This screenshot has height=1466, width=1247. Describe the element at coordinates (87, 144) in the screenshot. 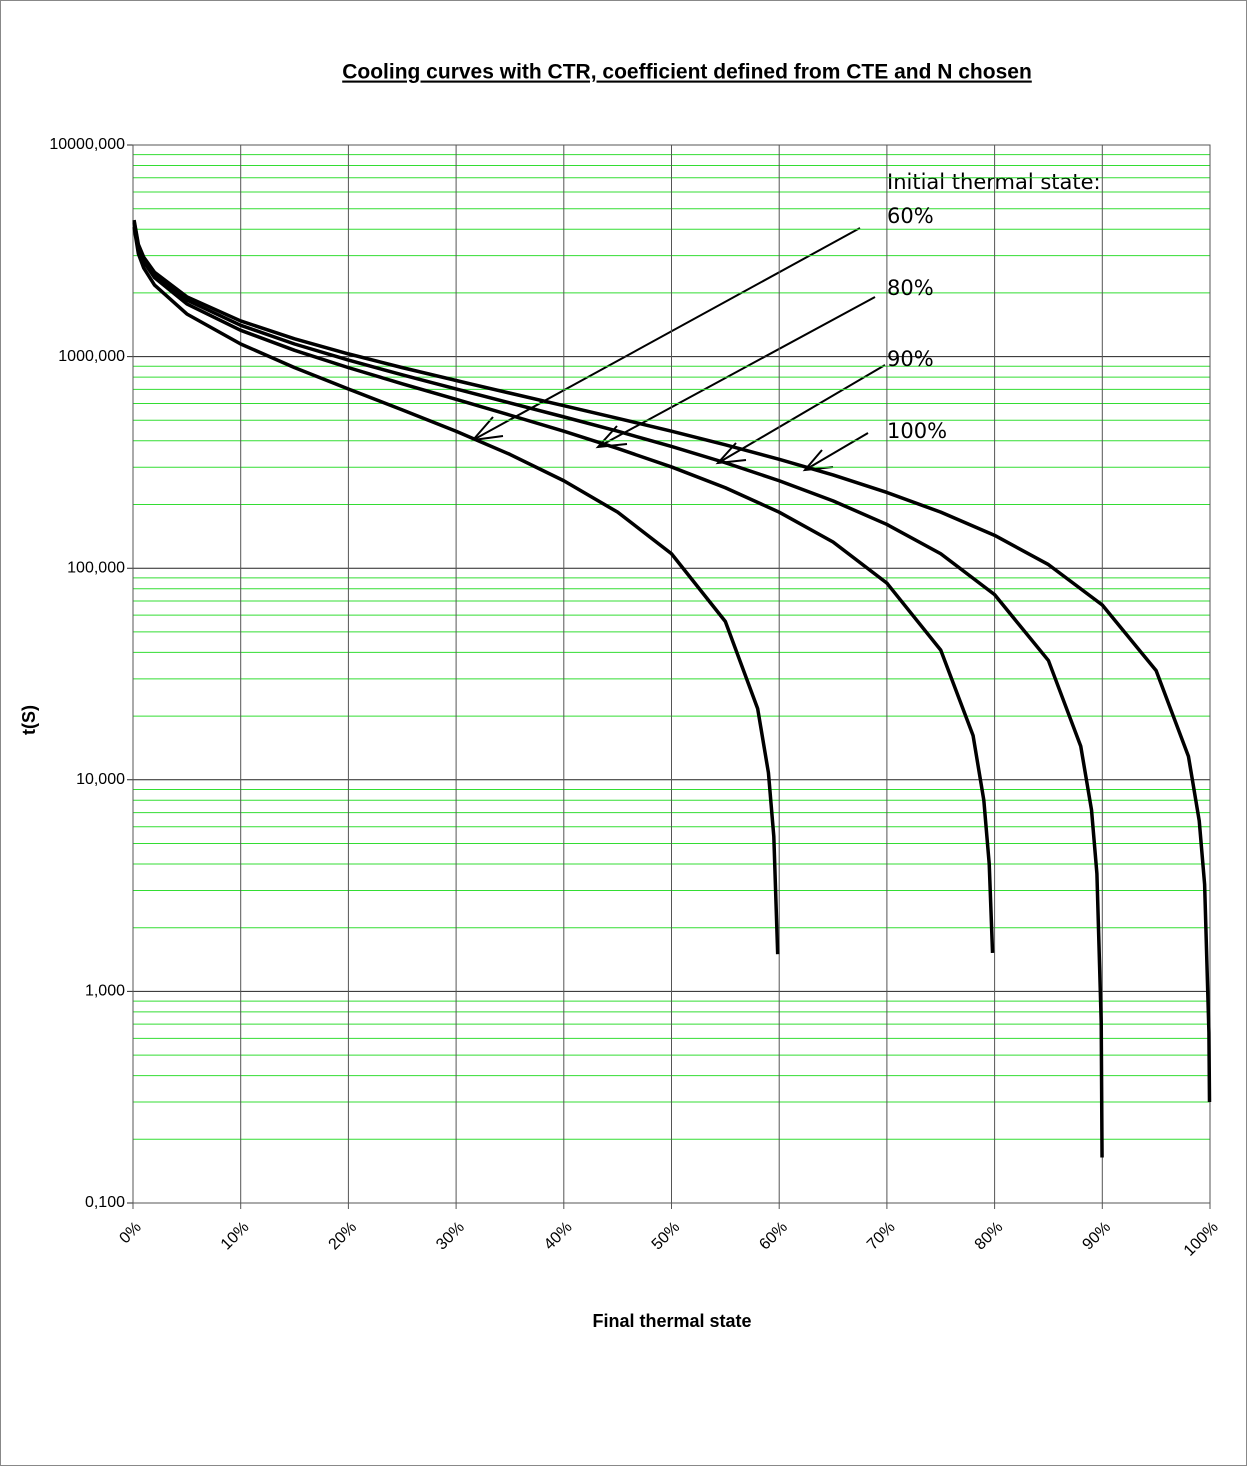

I see `y-tick-label: 10000,000` at that location.